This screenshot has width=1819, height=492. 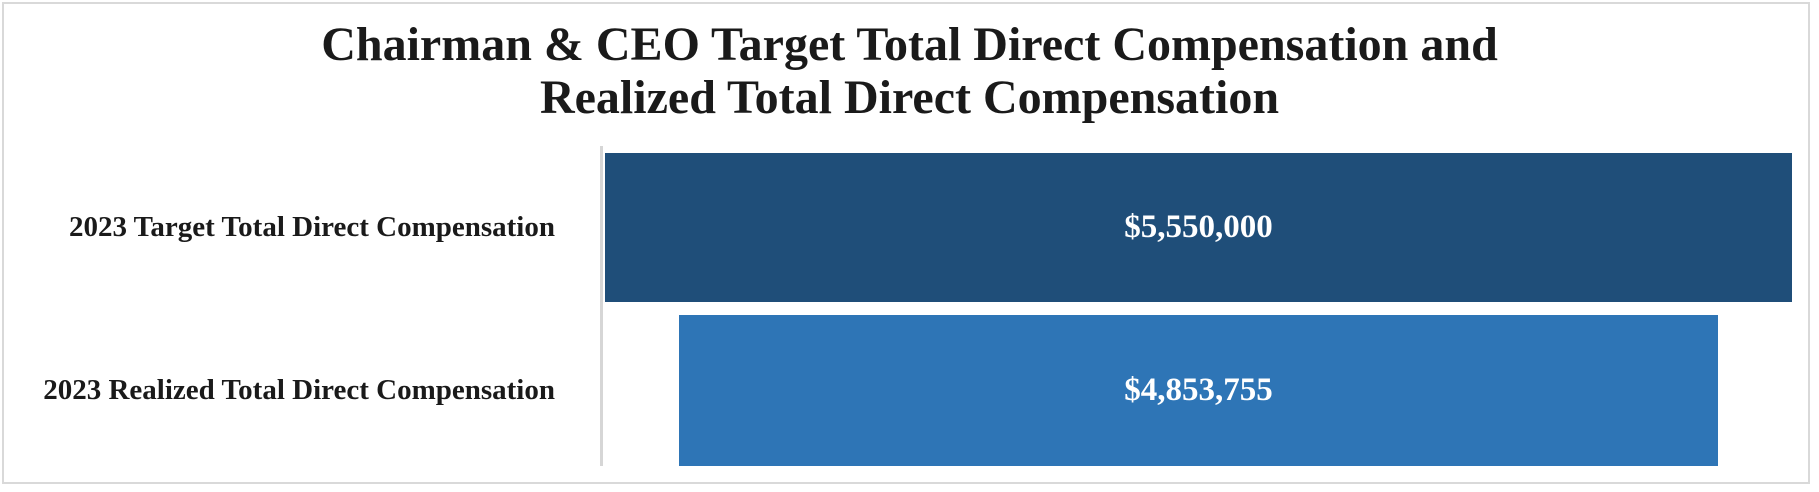 I want to click on category-label-target-compensation: 2023 Target Total Direct Compensation, so click(x=311, y=227).